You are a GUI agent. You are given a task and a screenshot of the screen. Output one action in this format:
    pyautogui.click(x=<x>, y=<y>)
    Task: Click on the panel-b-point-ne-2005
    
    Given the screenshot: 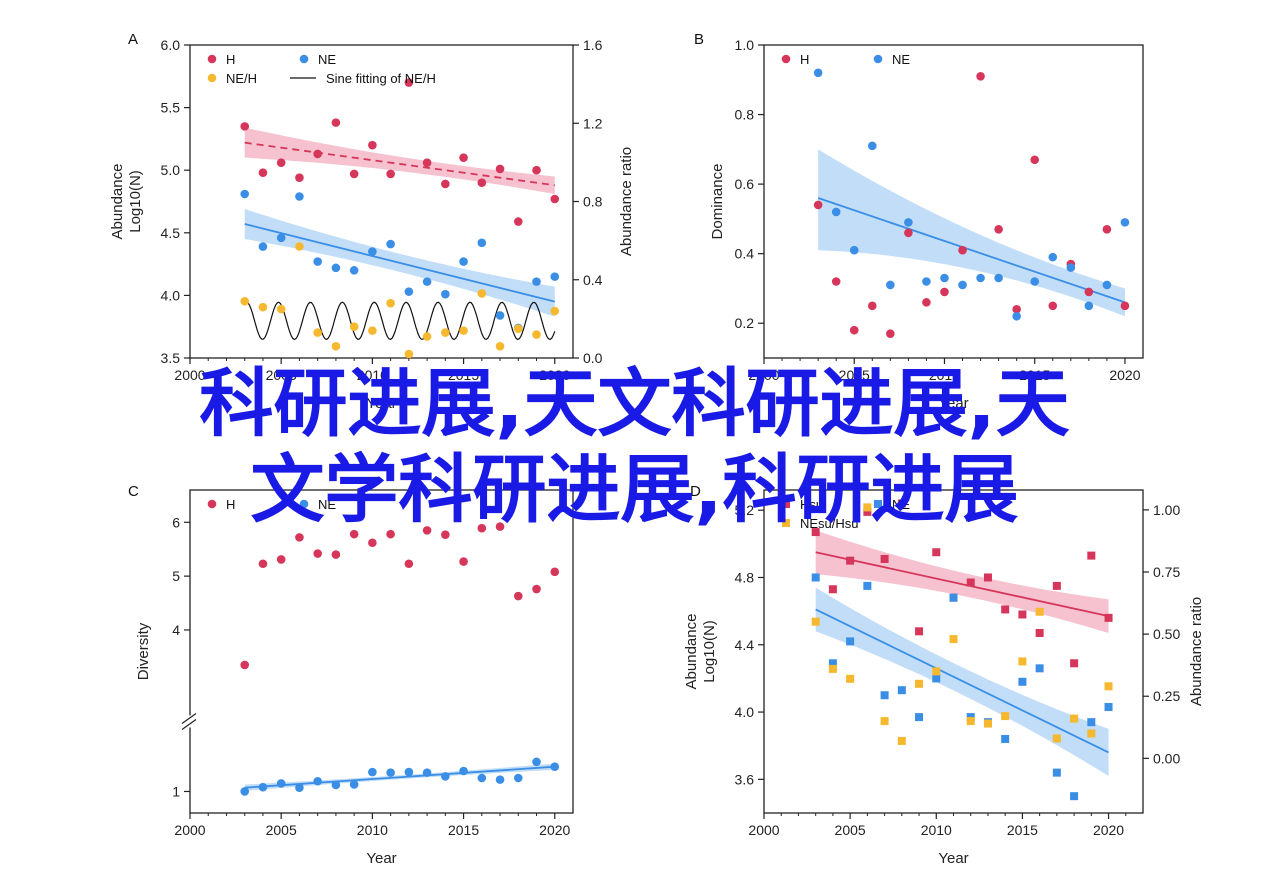 What is the action you would take?
    pyautogui.click(x=854, y=250)
    